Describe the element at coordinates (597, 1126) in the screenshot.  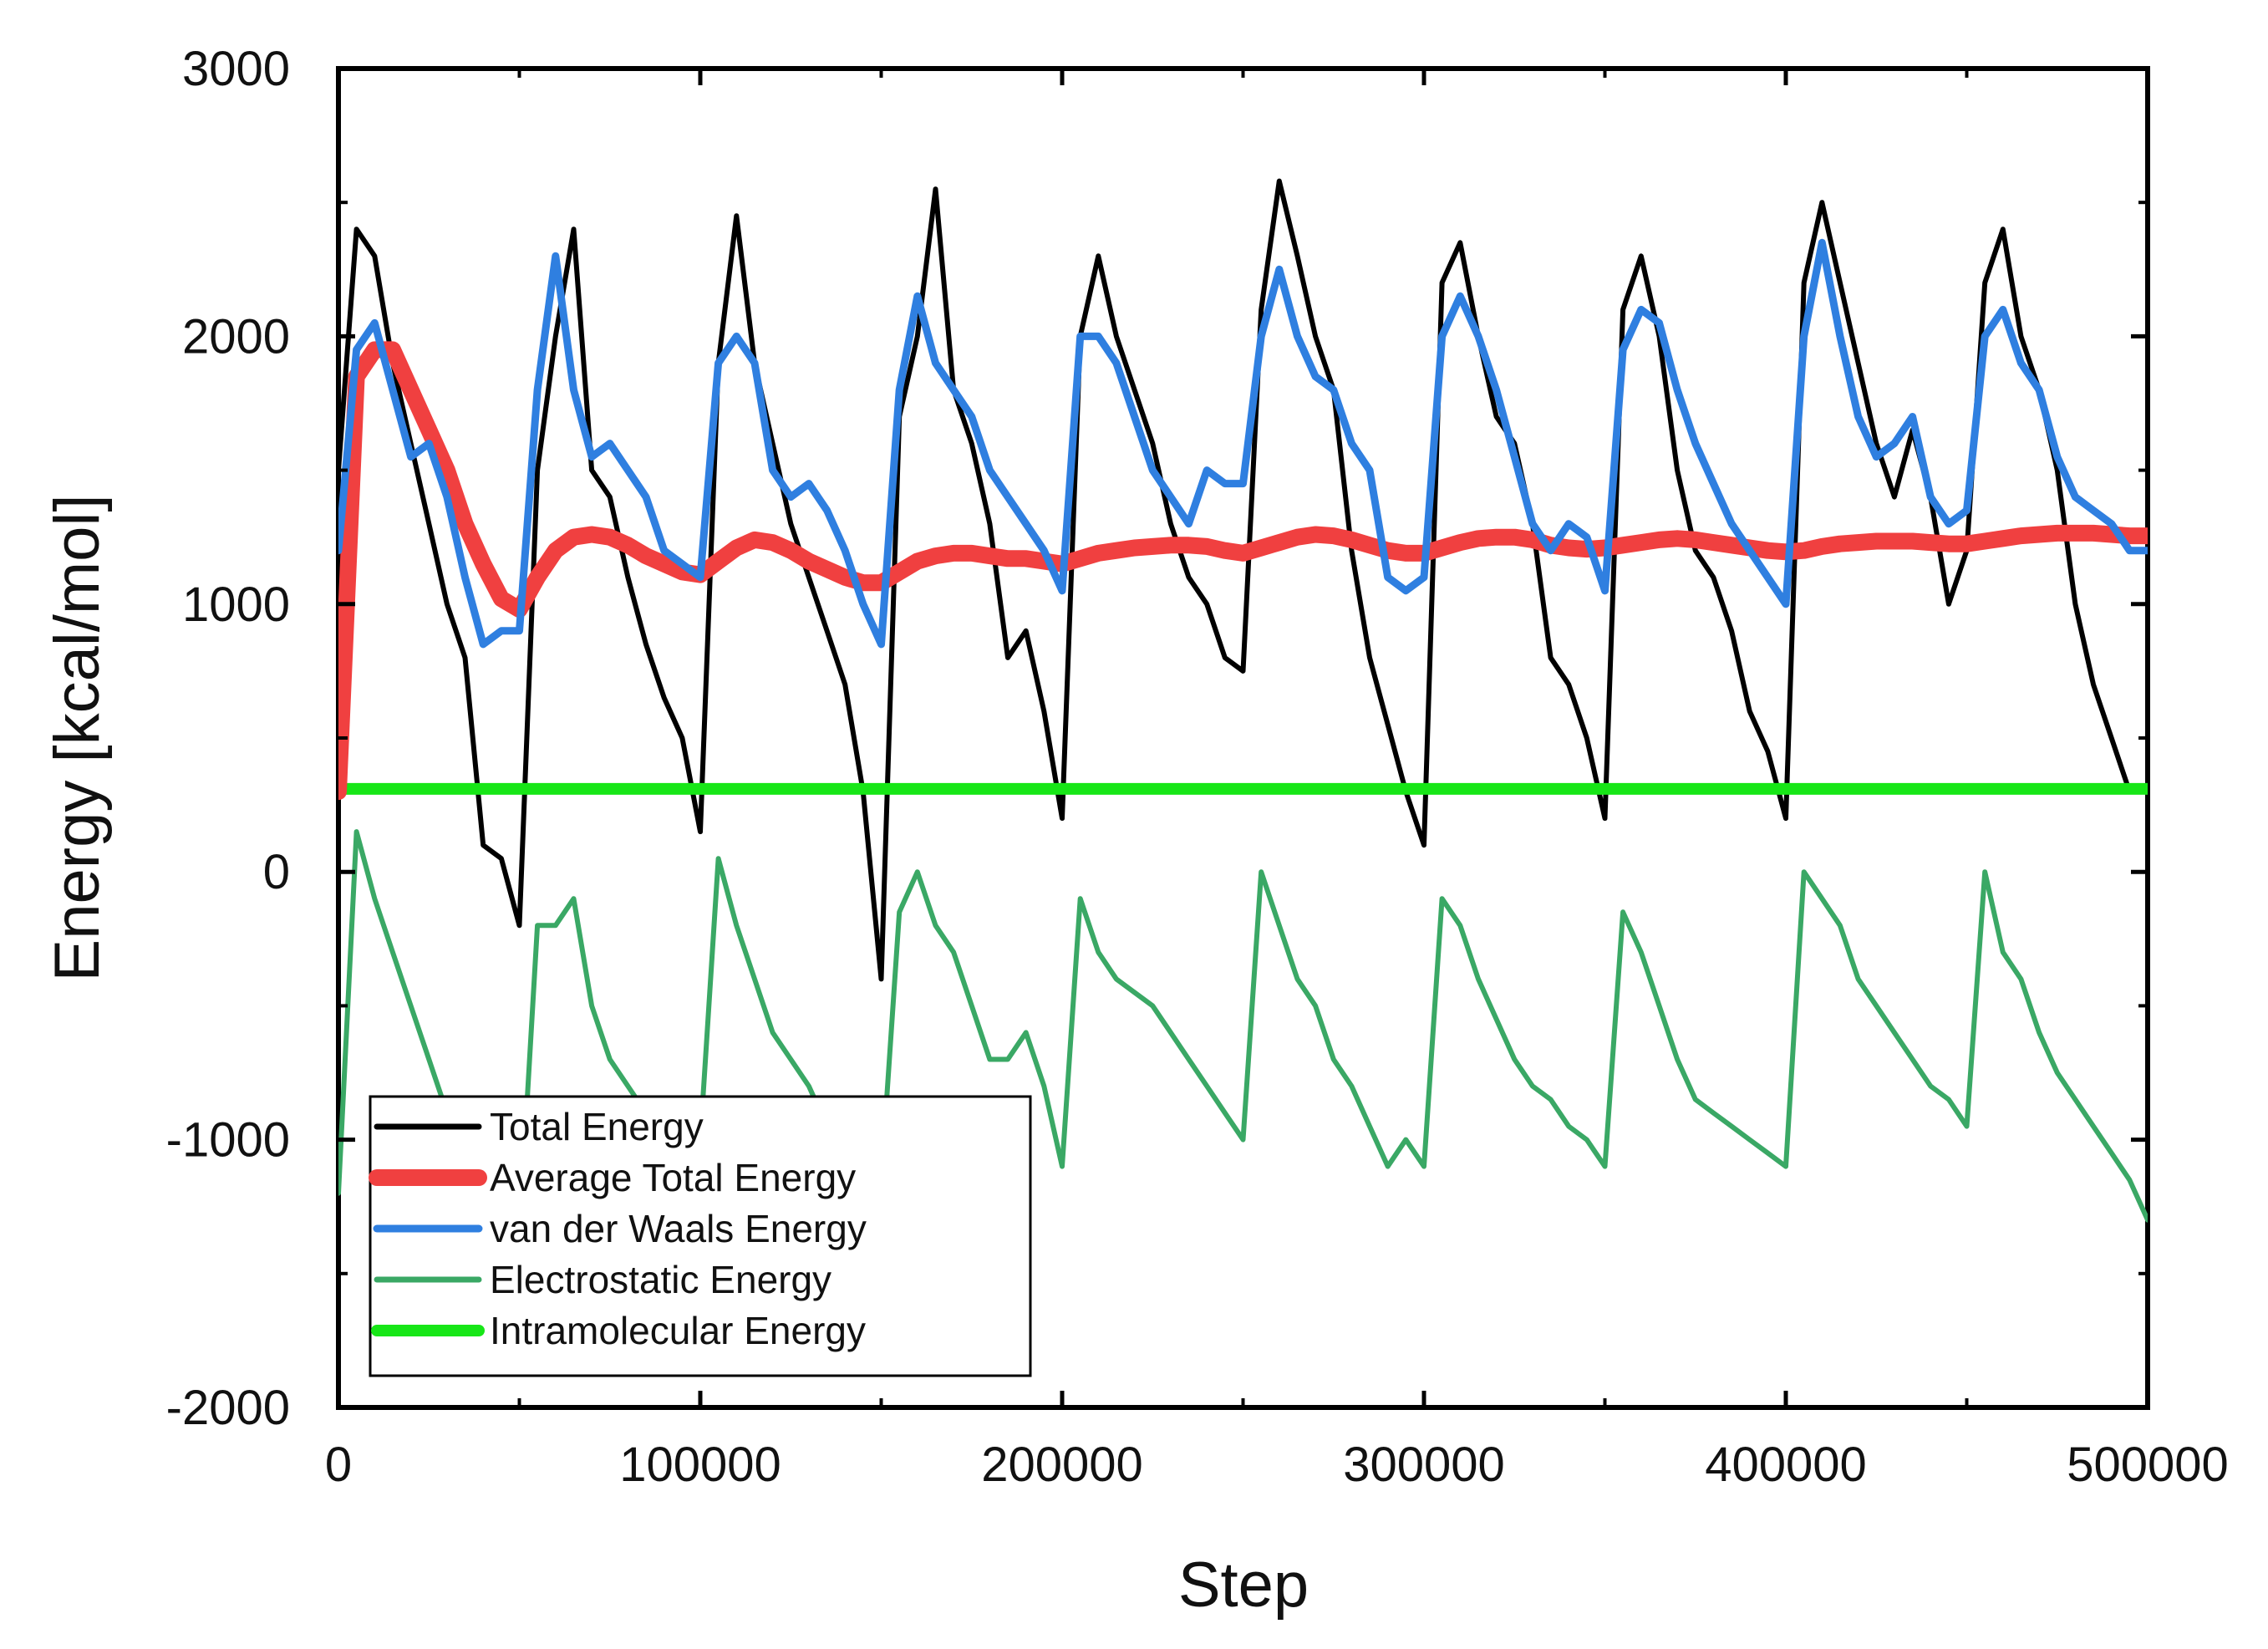
I see `legend-label: Total Energy` at that location.